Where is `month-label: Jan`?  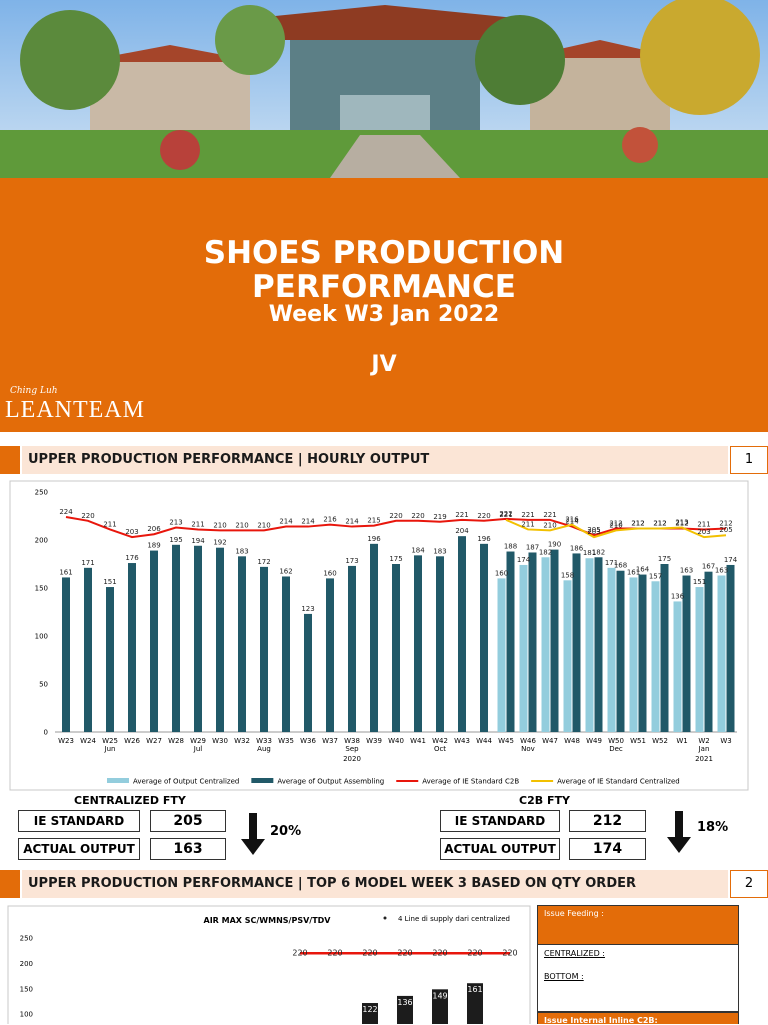
month-label: Jan is located at coordinates (704, 749).